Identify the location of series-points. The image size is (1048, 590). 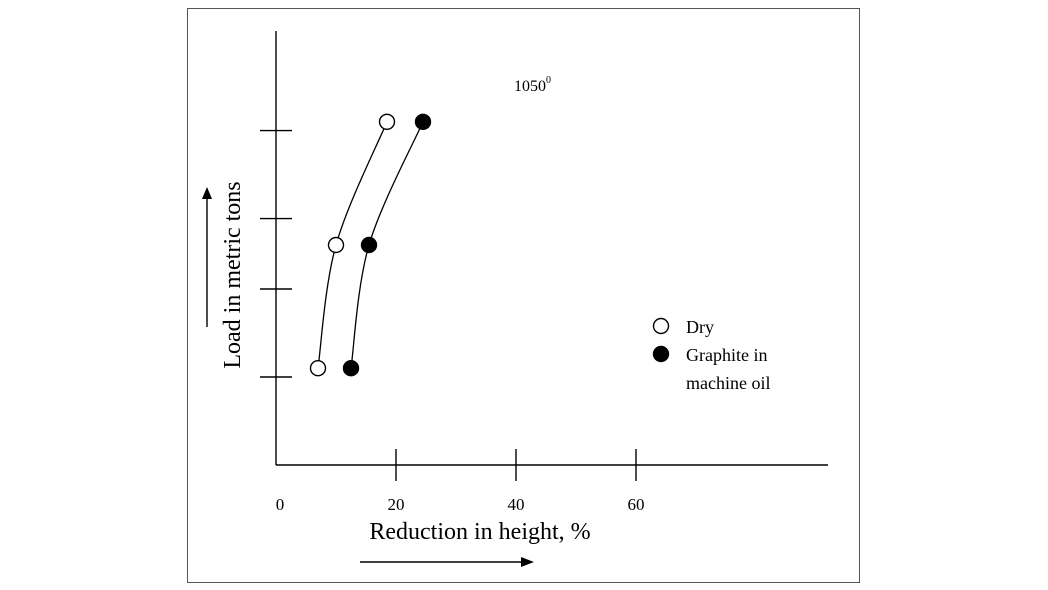
(370, 245).